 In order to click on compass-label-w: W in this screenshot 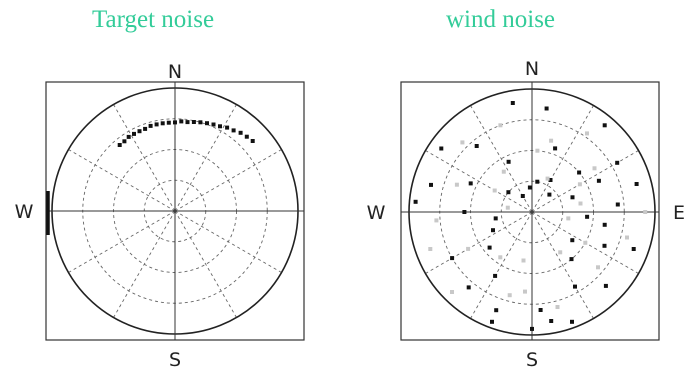, I will do `click(376, 213)`.